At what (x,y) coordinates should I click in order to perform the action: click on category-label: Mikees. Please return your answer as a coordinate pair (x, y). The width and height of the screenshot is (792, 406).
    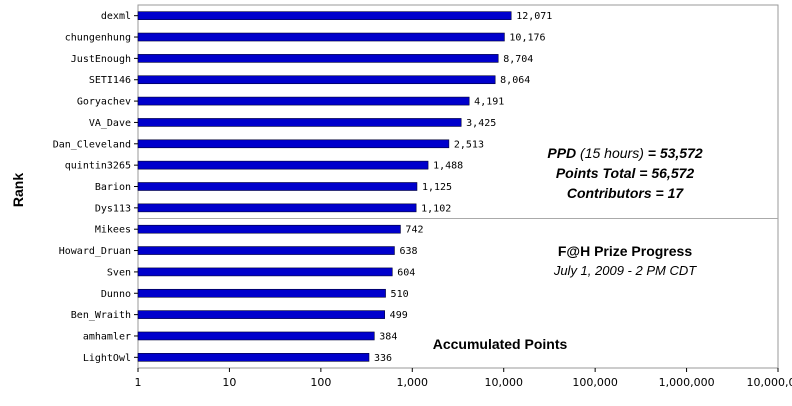
    Looking at the image, I should click on (113, 230).